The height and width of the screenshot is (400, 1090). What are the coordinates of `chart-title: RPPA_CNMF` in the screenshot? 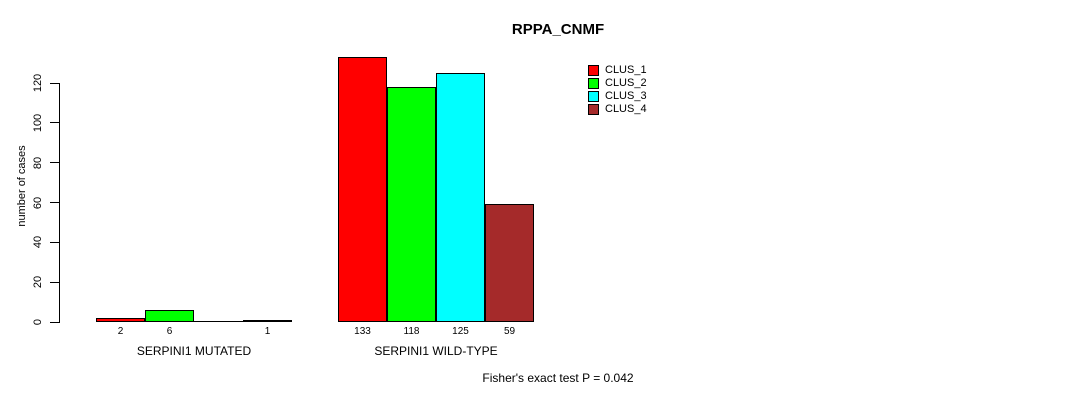 It's located at (558, 29).